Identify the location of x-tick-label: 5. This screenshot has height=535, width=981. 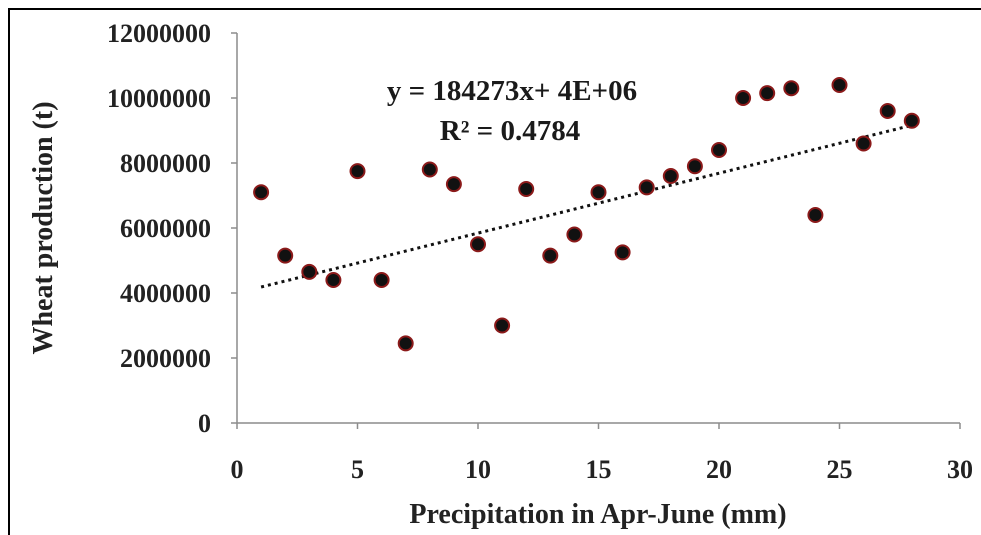
(357, 469).